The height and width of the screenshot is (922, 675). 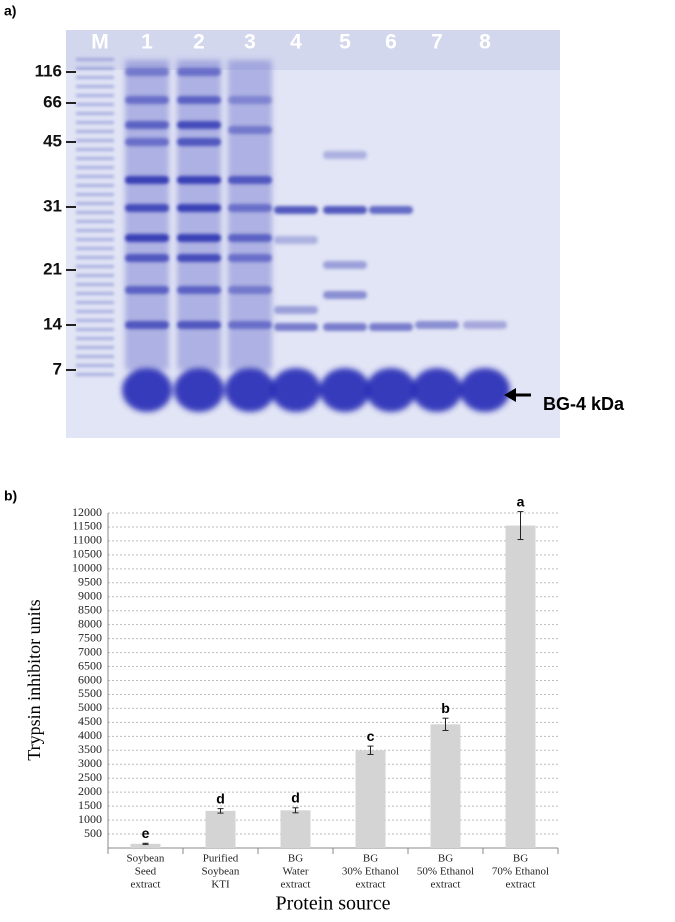 I want to click on panel-label: b), so click(x=10, y=496).